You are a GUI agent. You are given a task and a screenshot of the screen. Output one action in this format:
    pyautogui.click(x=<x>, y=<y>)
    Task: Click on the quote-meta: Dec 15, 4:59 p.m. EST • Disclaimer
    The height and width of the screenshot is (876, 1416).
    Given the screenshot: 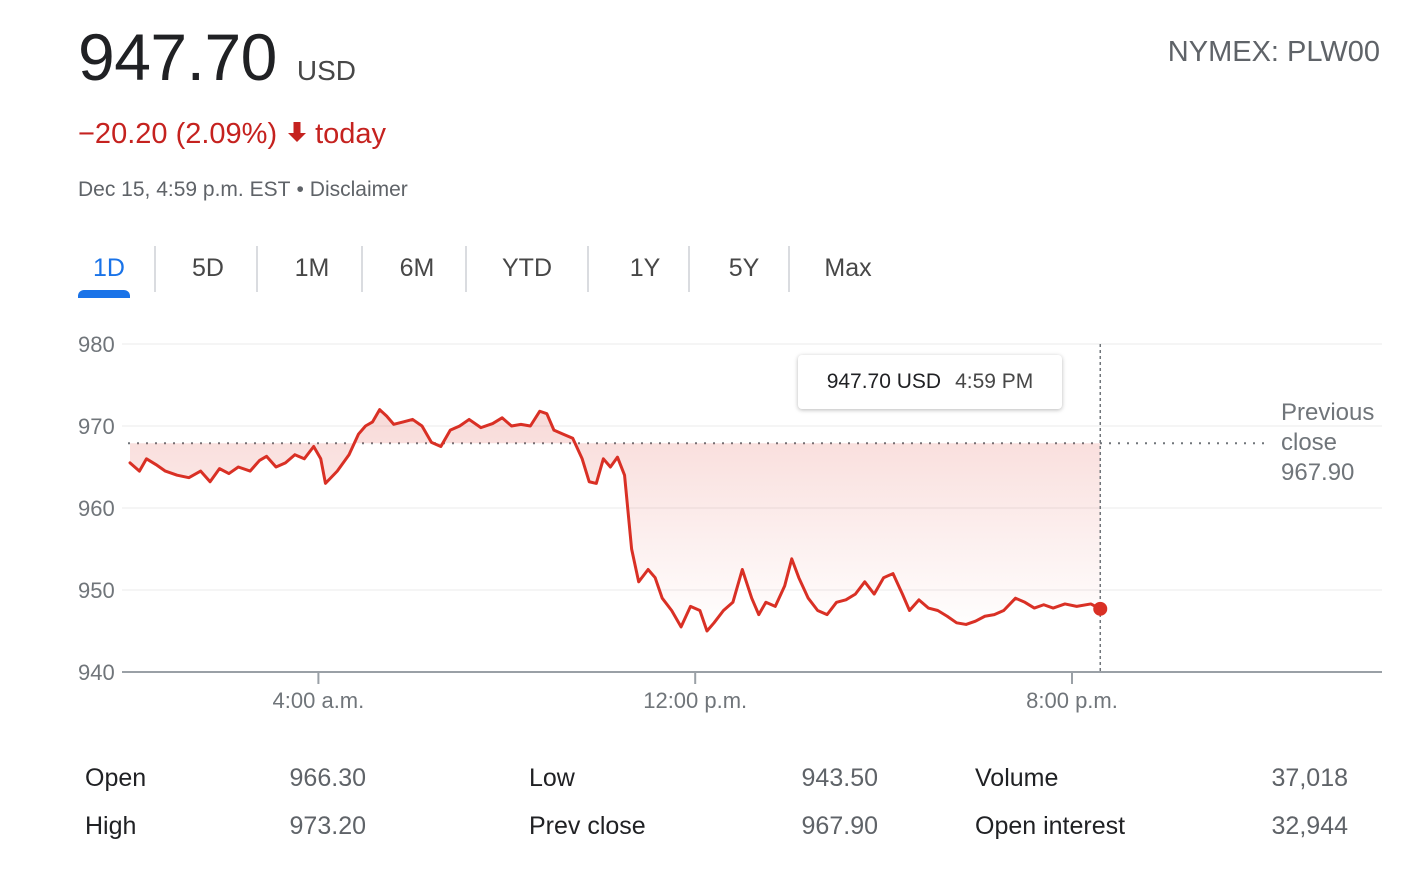 What is the action you would take?
    pyautogui.click(x=243, y=190)
    